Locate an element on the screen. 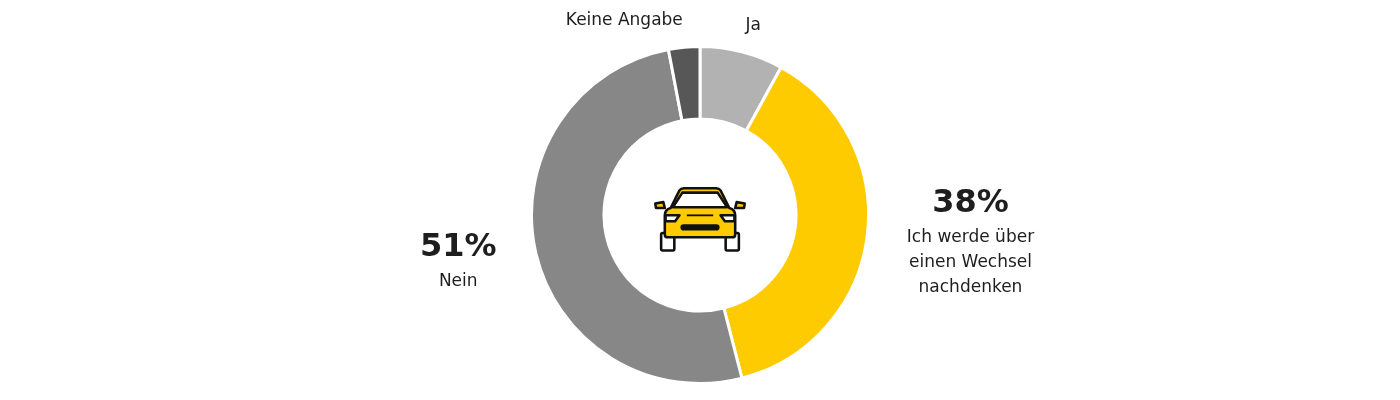 This screenshot has height=400, width=1400. slice-label: Ich werde über einen Wechsel nachdenken is located at coordinates (970, 260).